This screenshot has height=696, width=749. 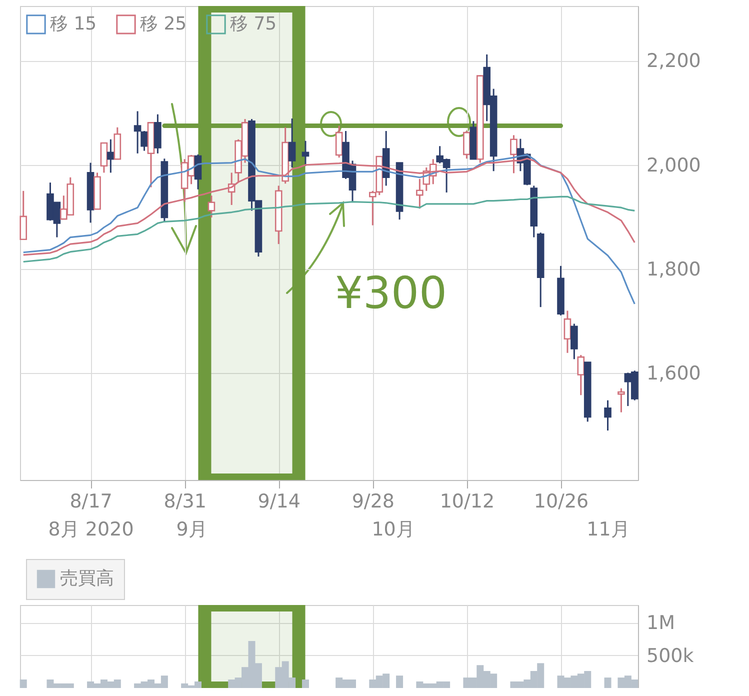 What do you see at coordinates (87, 578) in the screenshot?
I see `legend-label: 売買高` at bounding box center [87, 578].